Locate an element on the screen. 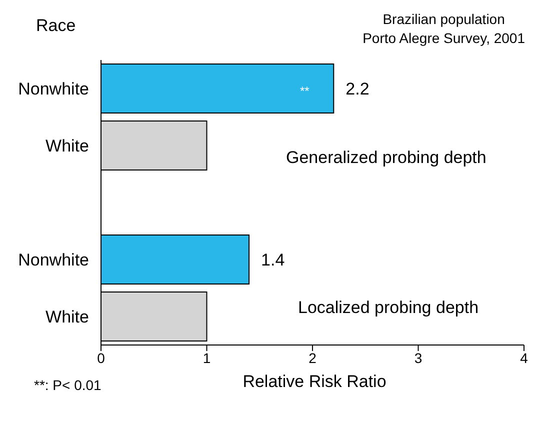 The width and height of the screenshot is (533, 422). data-label: 2.2 is located at coordinates (358, 89).